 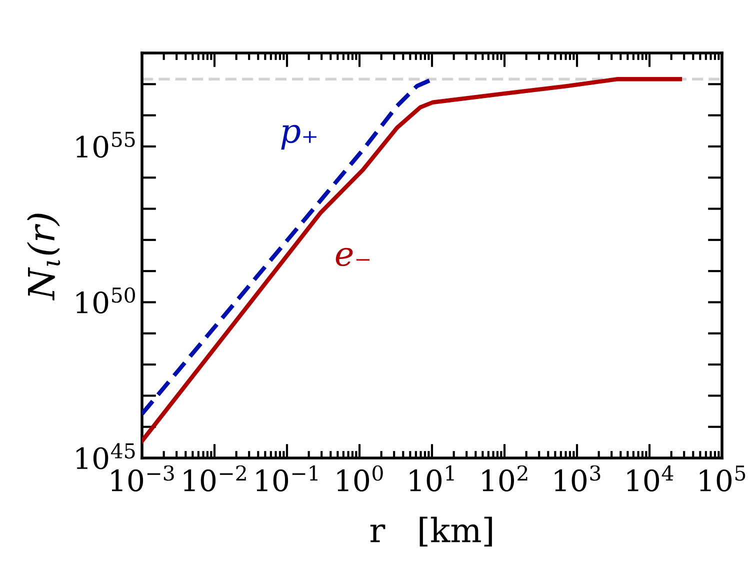 I want to click on x-axis-title: r [km], so click(x=431, y=531).